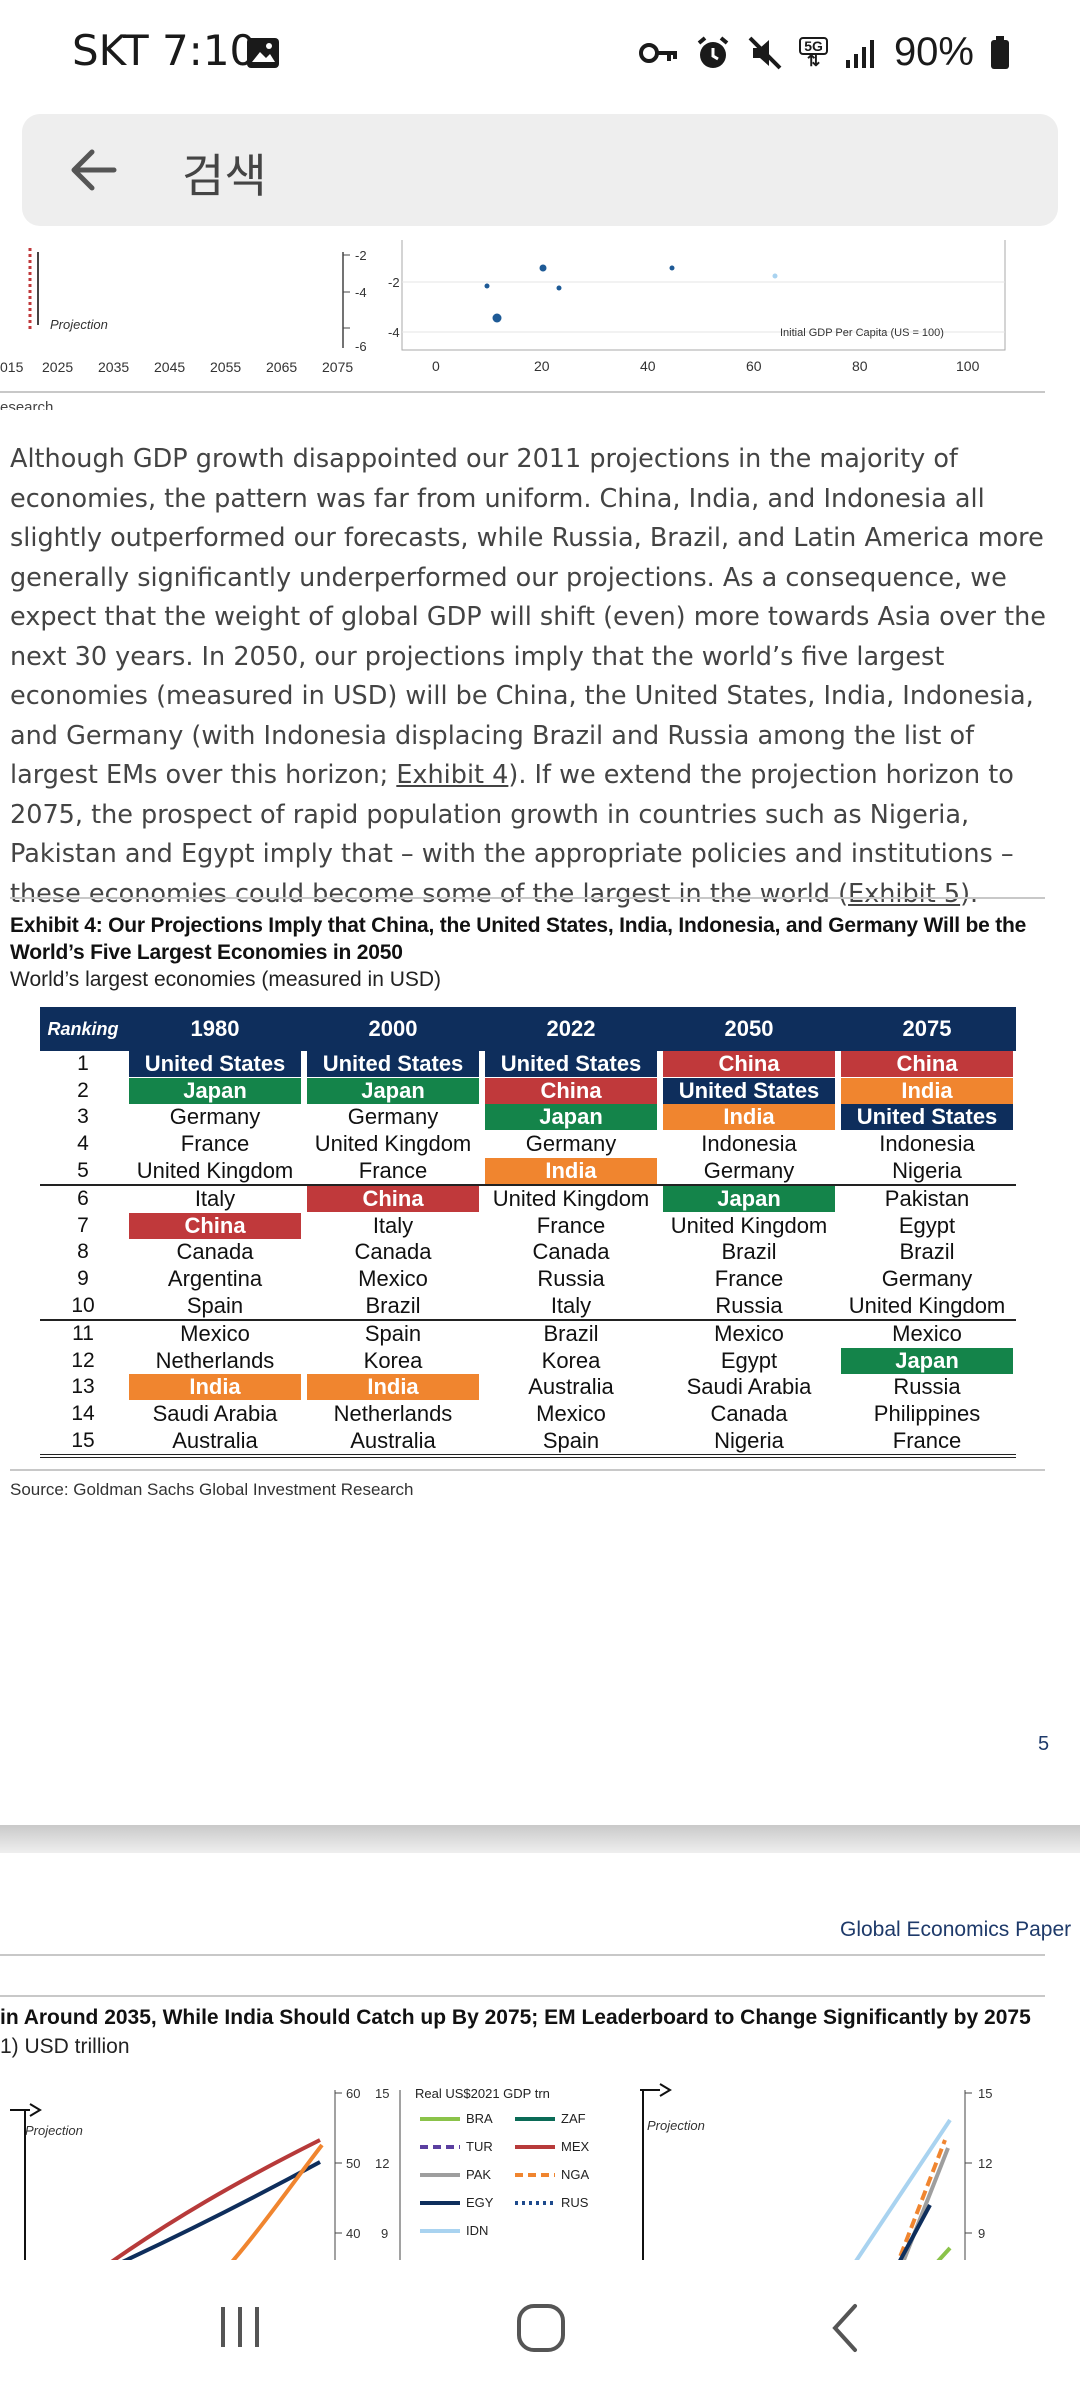 The image size is (1080, 2400). I want to click on year-tick: 2045, so click(169, 367).